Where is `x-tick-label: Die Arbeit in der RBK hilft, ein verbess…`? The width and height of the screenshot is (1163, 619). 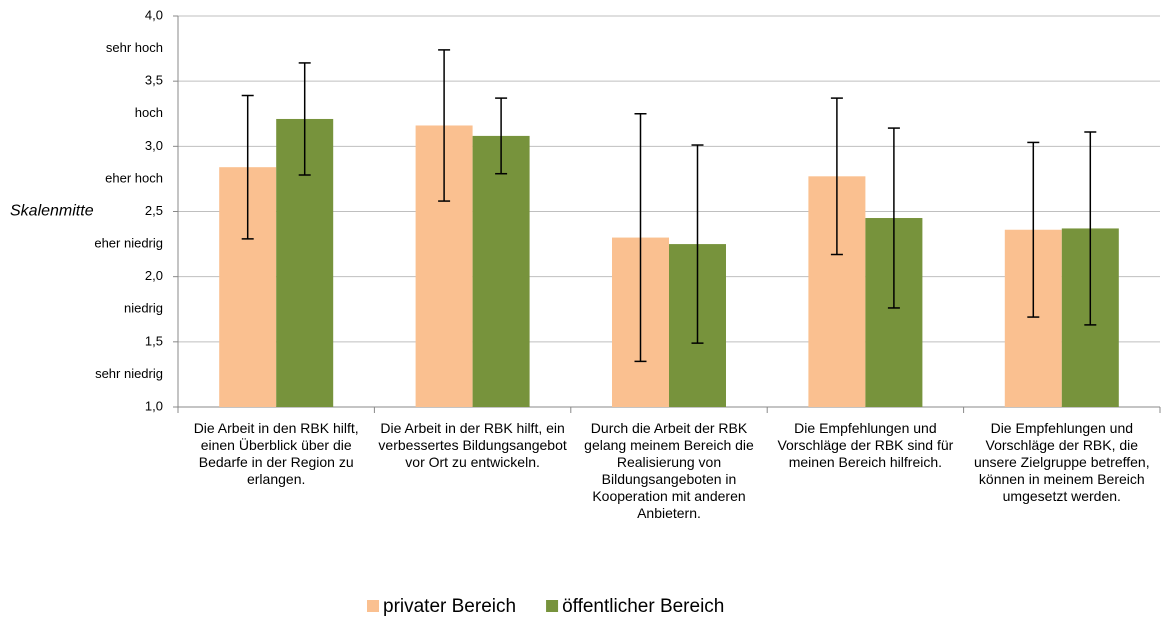
x-tick-label: Die Arbeit in der RBK hilft, ein verbess… is located at coordinates (472, 445).